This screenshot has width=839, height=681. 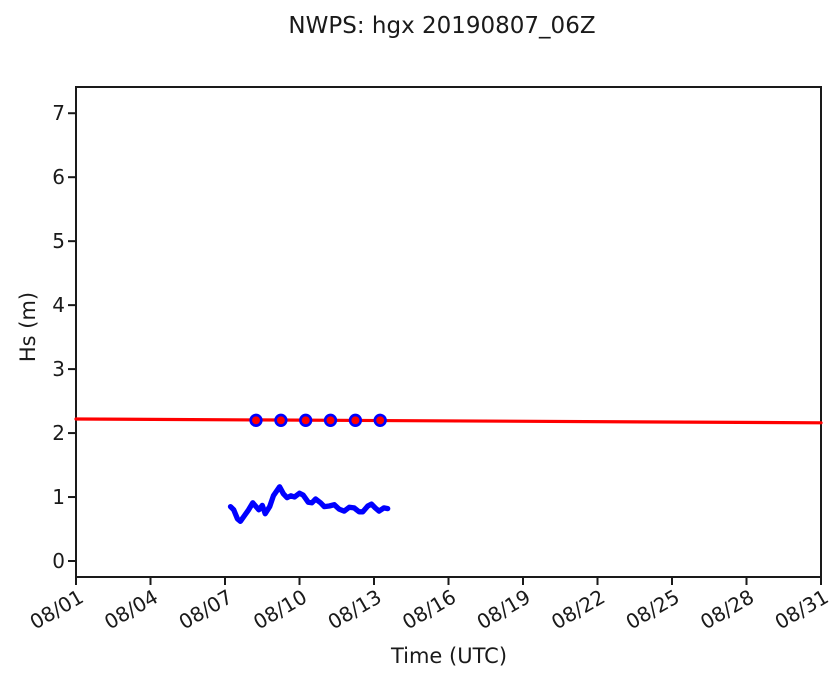 I want to click on x-tick-label: 08/16, so click(x=429, y=610).